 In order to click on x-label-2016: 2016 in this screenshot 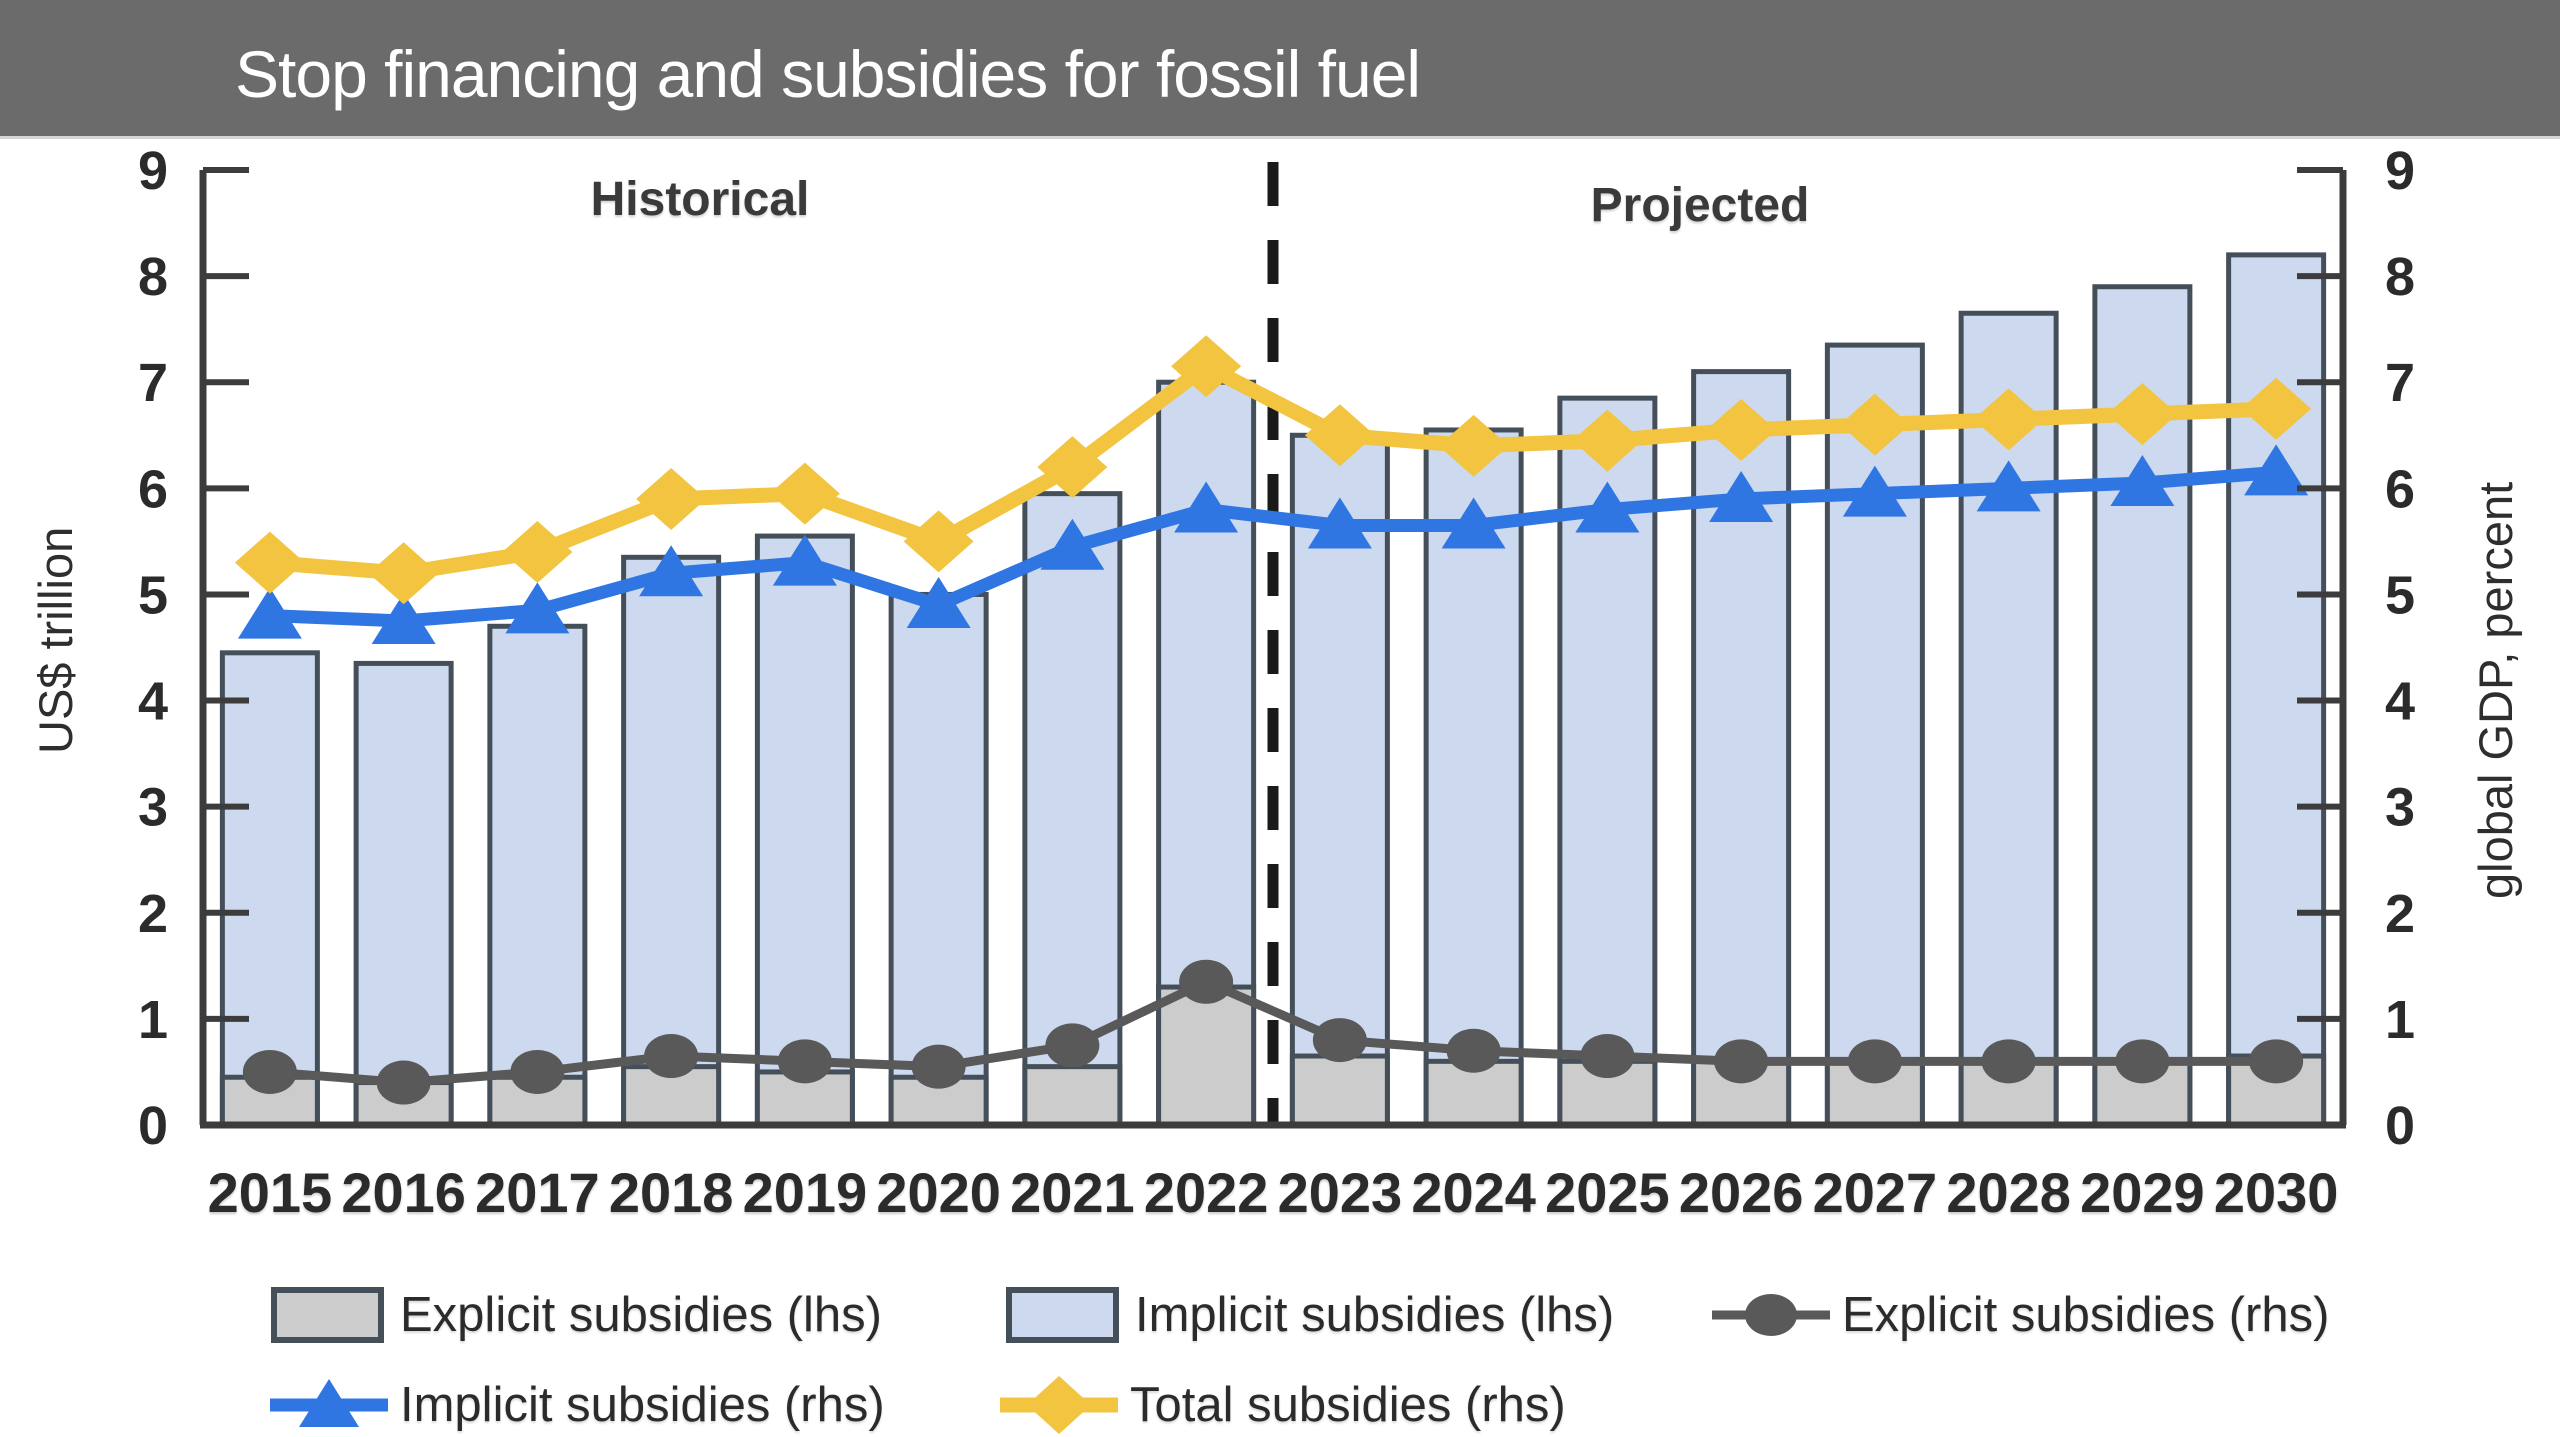, I will do `click(403, 1192)`.